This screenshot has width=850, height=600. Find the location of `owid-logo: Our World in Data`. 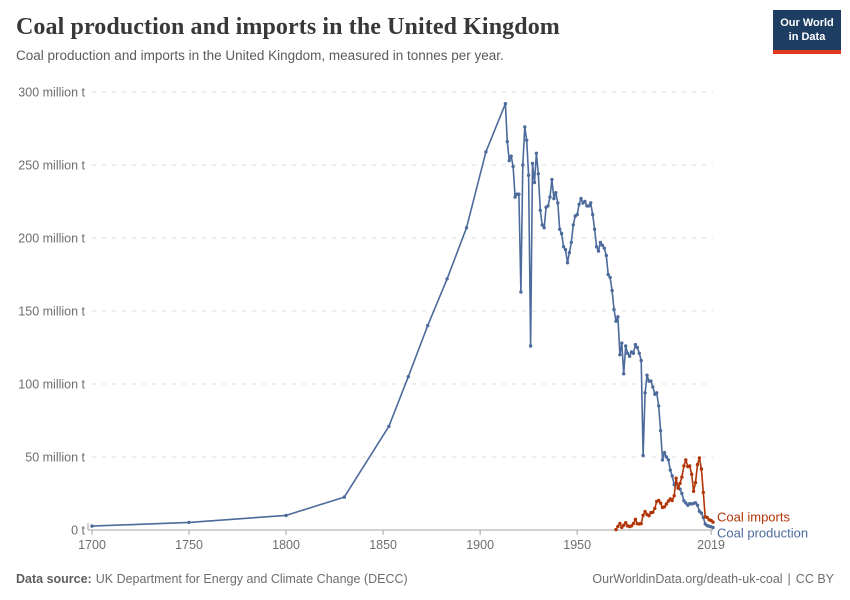

owid-logo: Our World in Data is located at coordinates (807, 32).